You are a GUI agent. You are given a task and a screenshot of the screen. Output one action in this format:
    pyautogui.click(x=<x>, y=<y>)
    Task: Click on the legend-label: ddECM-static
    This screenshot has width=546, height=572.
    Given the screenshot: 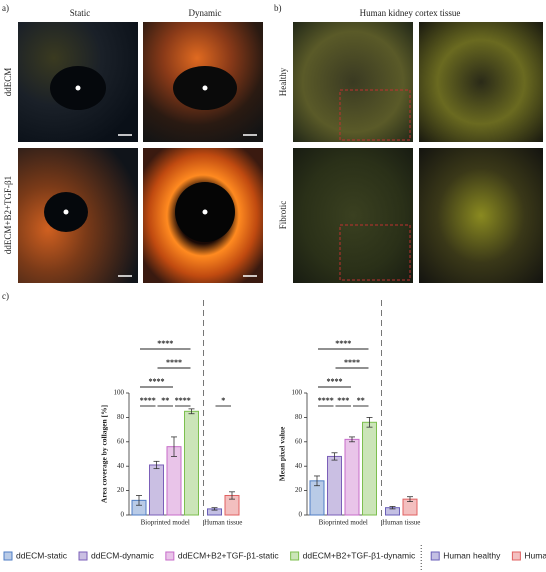 What is the action you would take?
    pyautogui.click(x=42, y=555)
    